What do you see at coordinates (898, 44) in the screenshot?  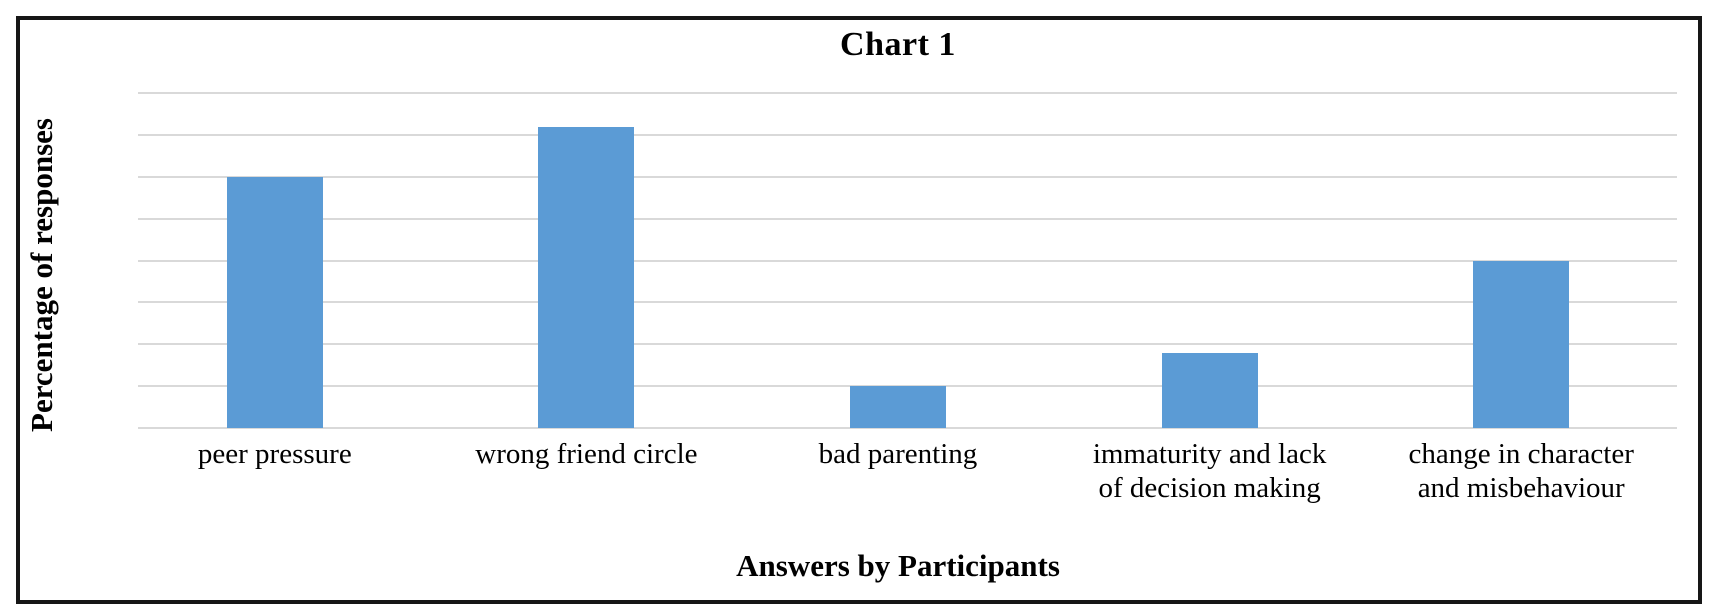 I see `chart-title: Chart 1` at bounding box center [898, 44].